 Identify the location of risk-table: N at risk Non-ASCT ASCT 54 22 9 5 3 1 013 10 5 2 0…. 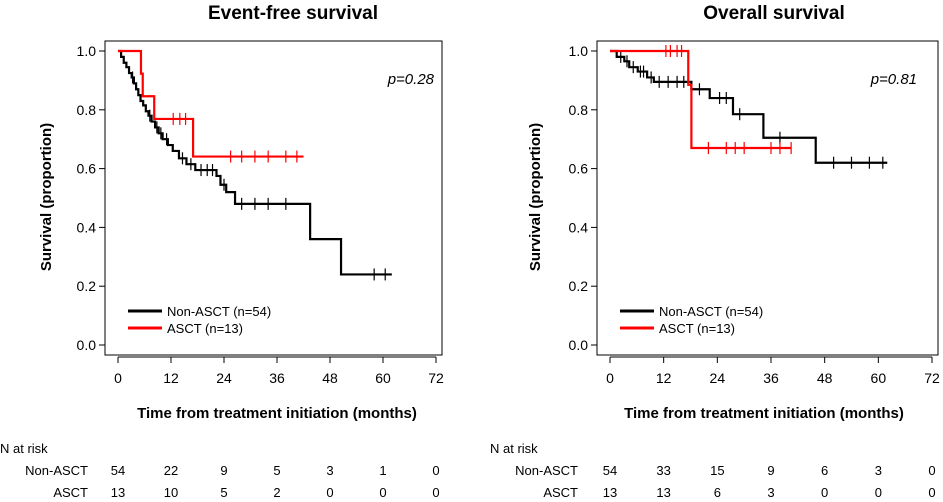
(220, 470).